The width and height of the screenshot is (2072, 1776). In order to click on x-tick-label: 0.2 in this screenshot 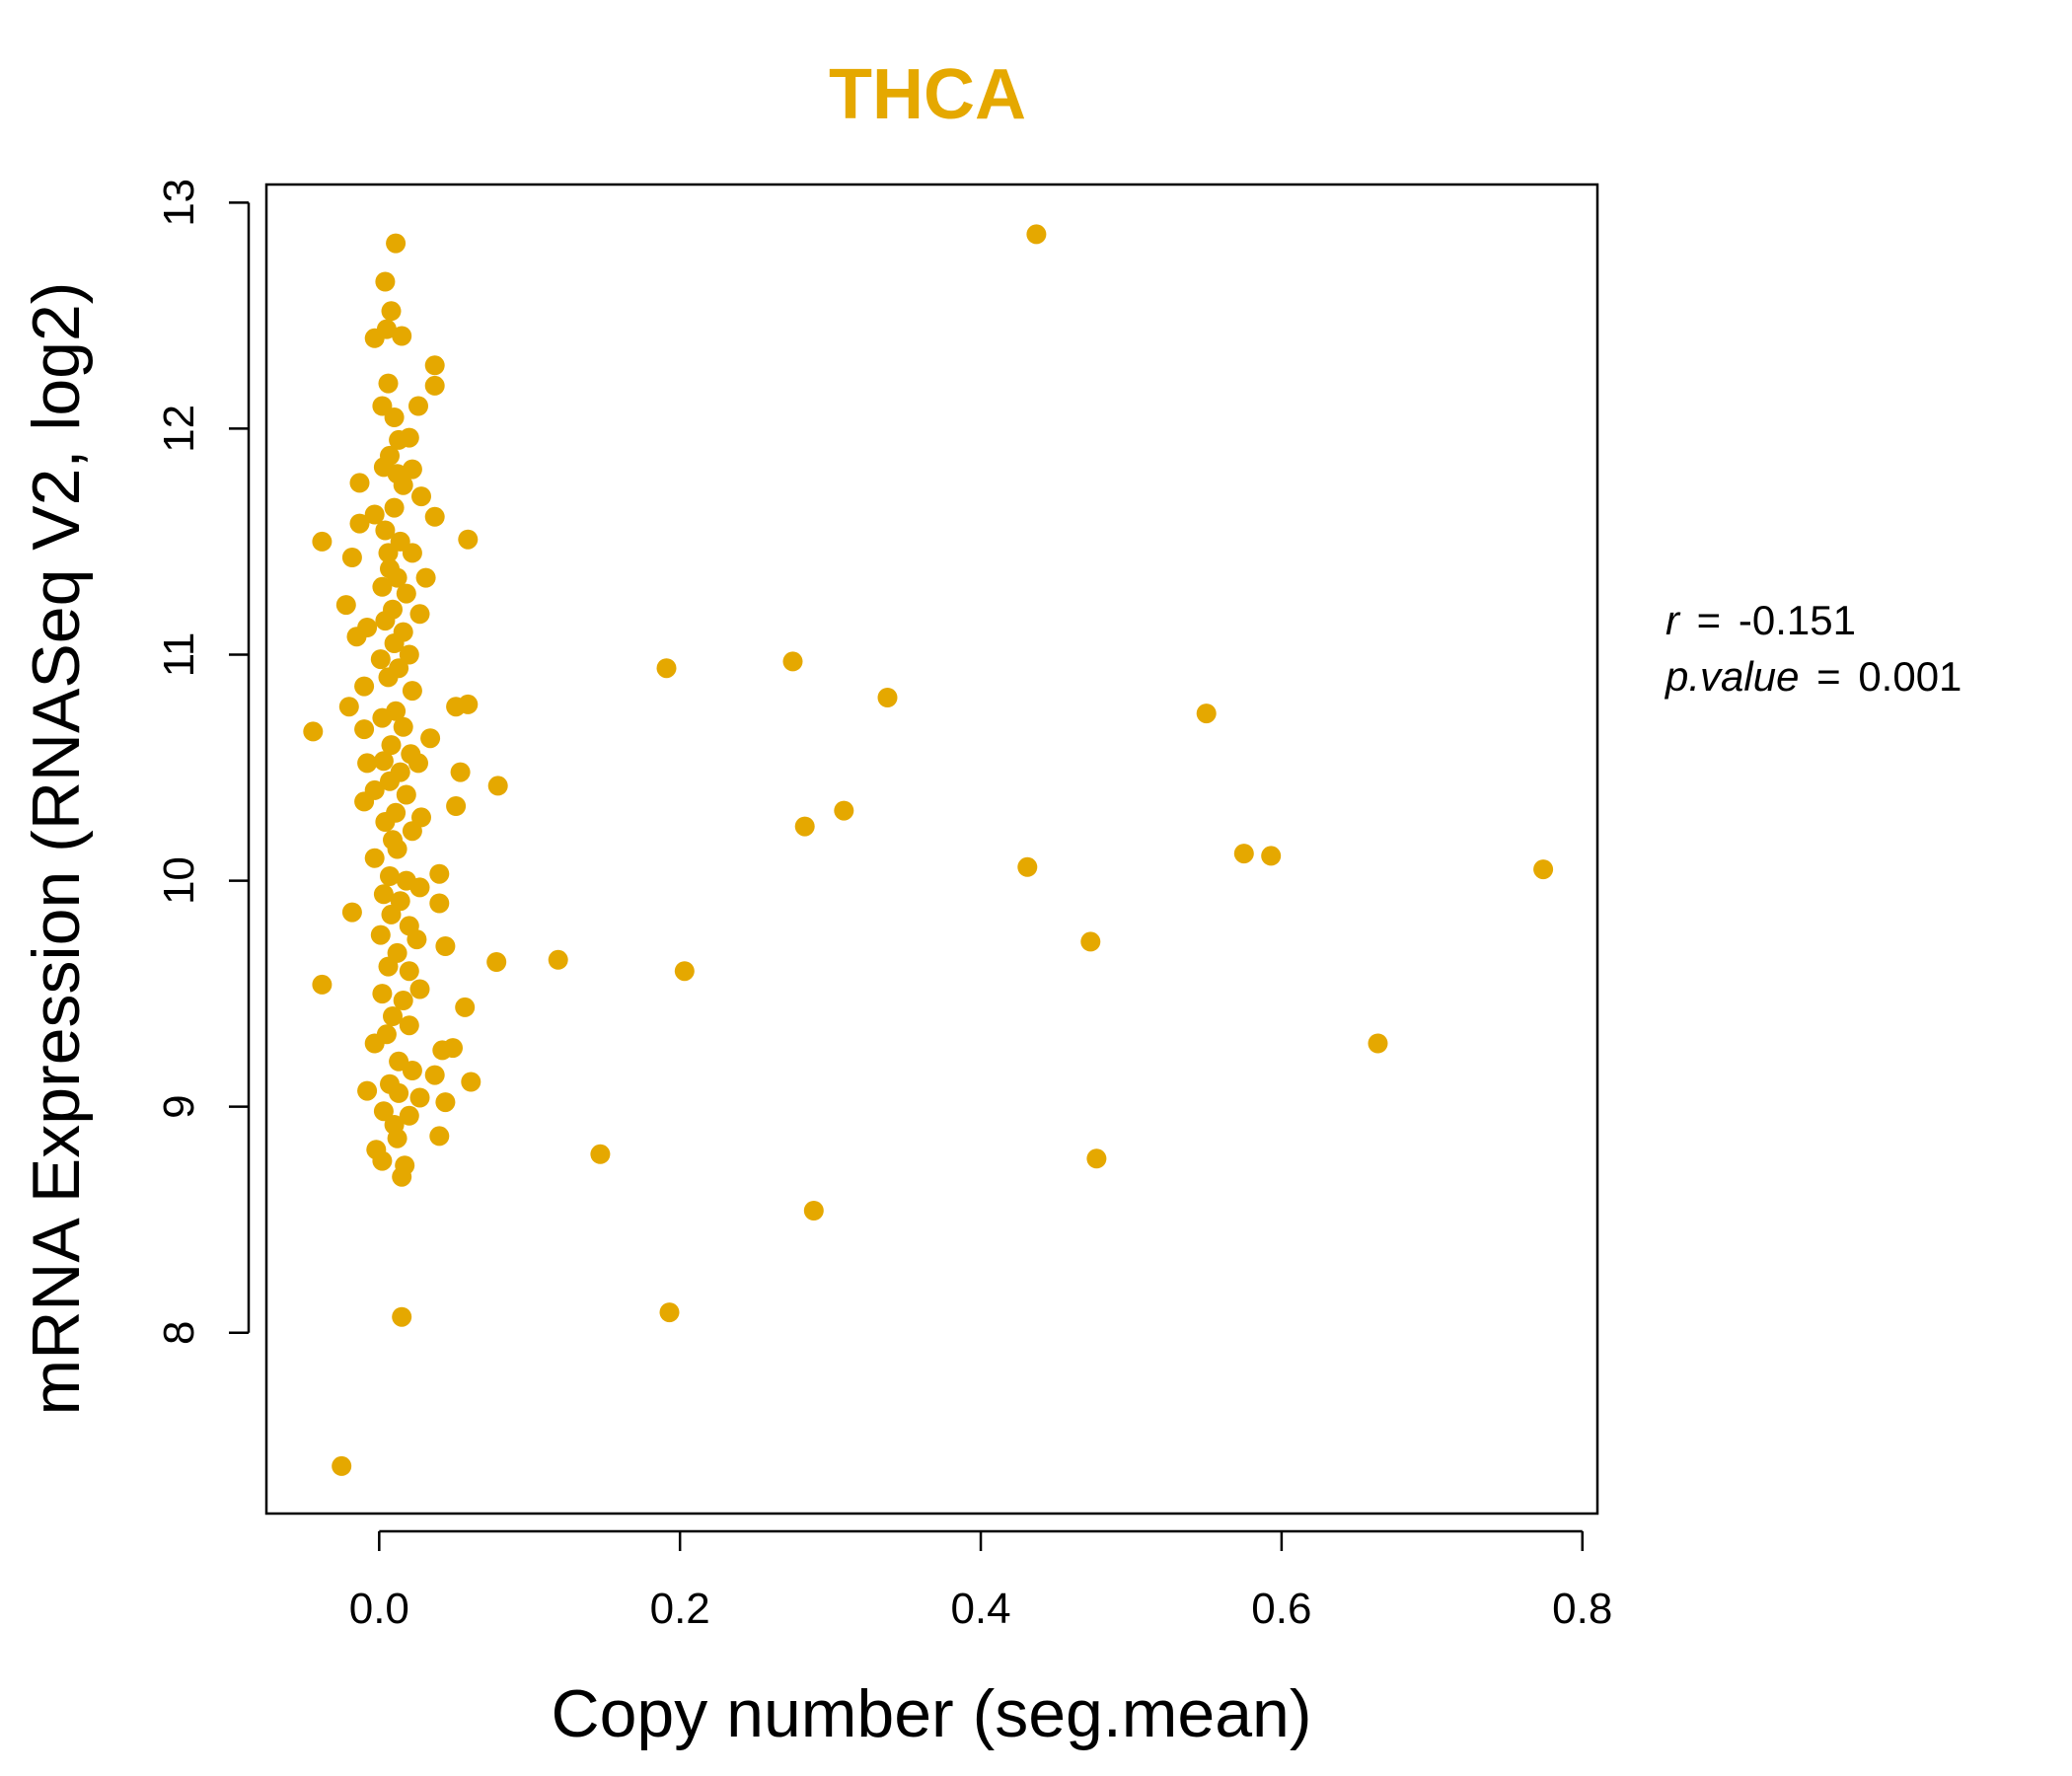, I will do `click(680, 1609)`.